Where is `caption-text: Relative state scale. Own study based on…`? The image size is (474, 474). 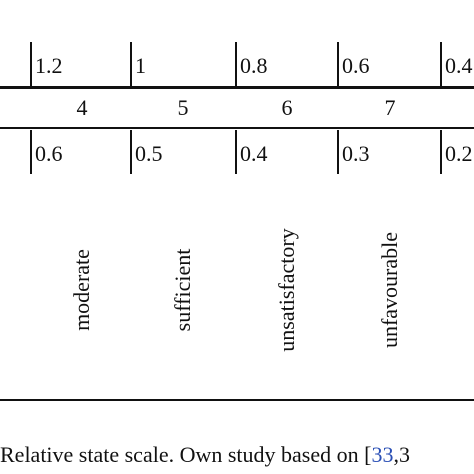
caption-text: Relative state scale. Own study based on… is located at coordinates (186, 454).